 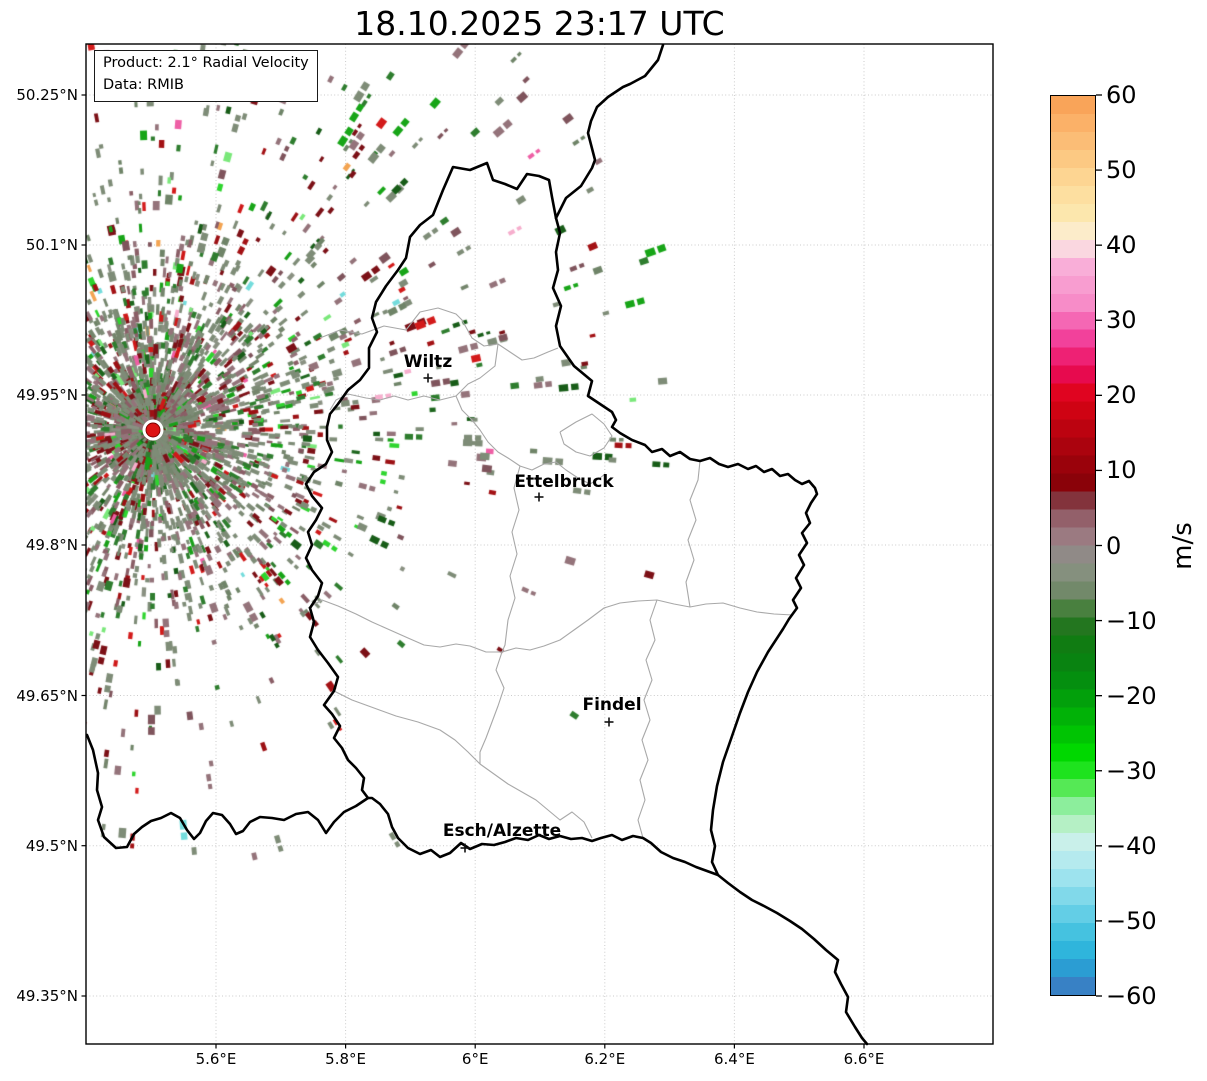 I want to click on colorbar-tick-label: −30, so click(x=1131, y=770).